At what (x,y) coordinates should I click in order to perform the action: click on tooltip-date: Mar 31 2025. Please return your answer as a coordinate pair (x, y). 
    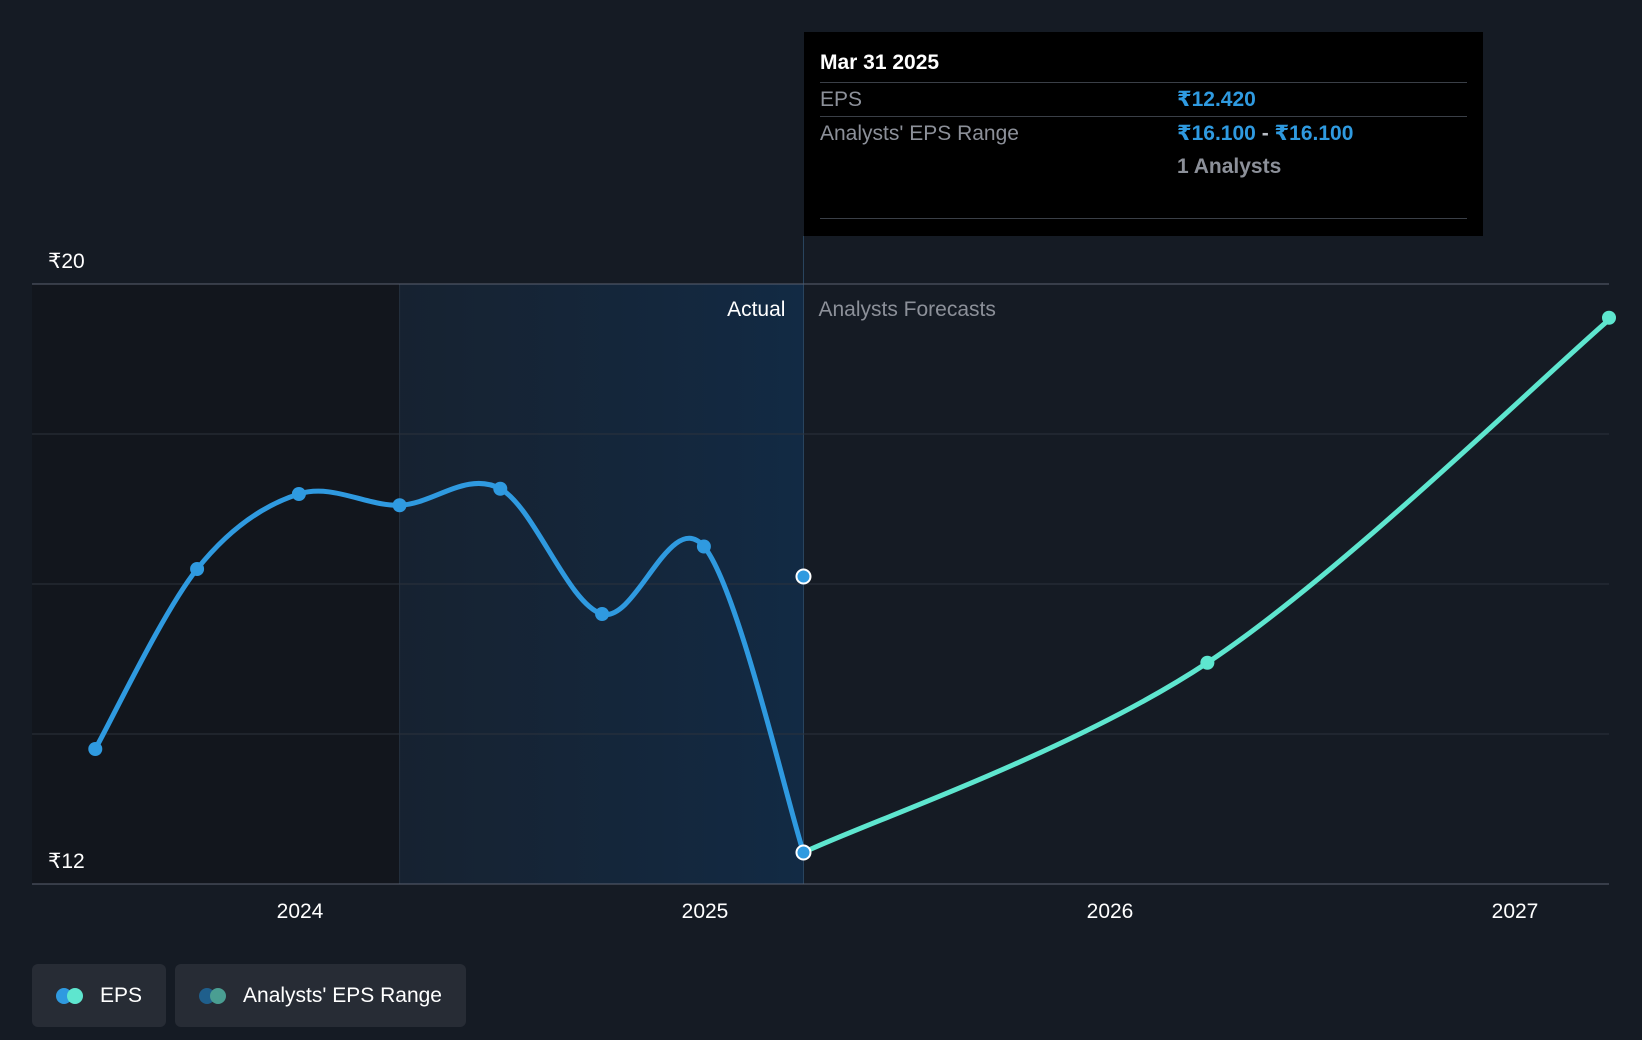
    Looking at the image, I should click on (880, 62).